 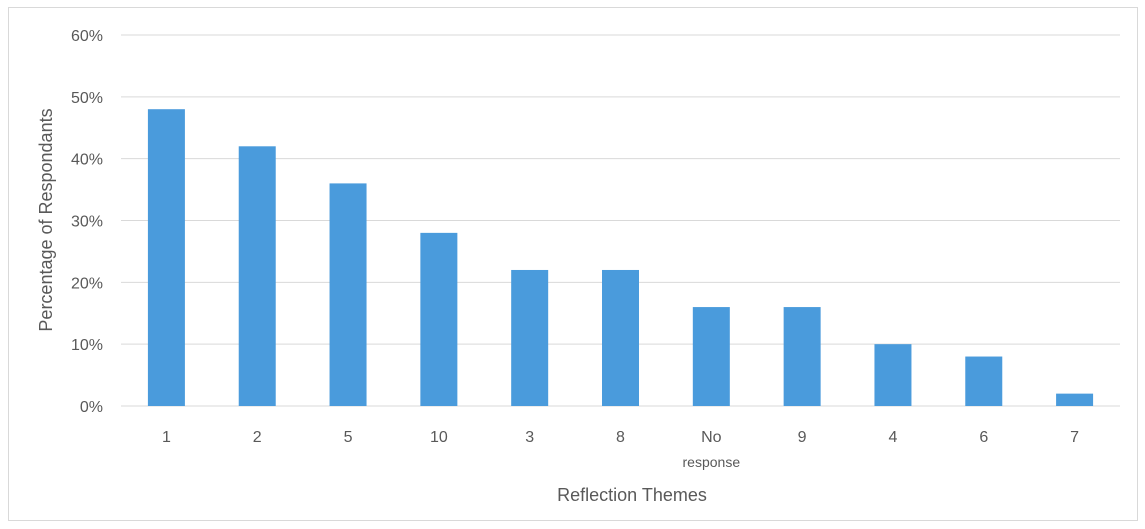 I want to click on x-tick-label: 5, so click(x=348, y=437).